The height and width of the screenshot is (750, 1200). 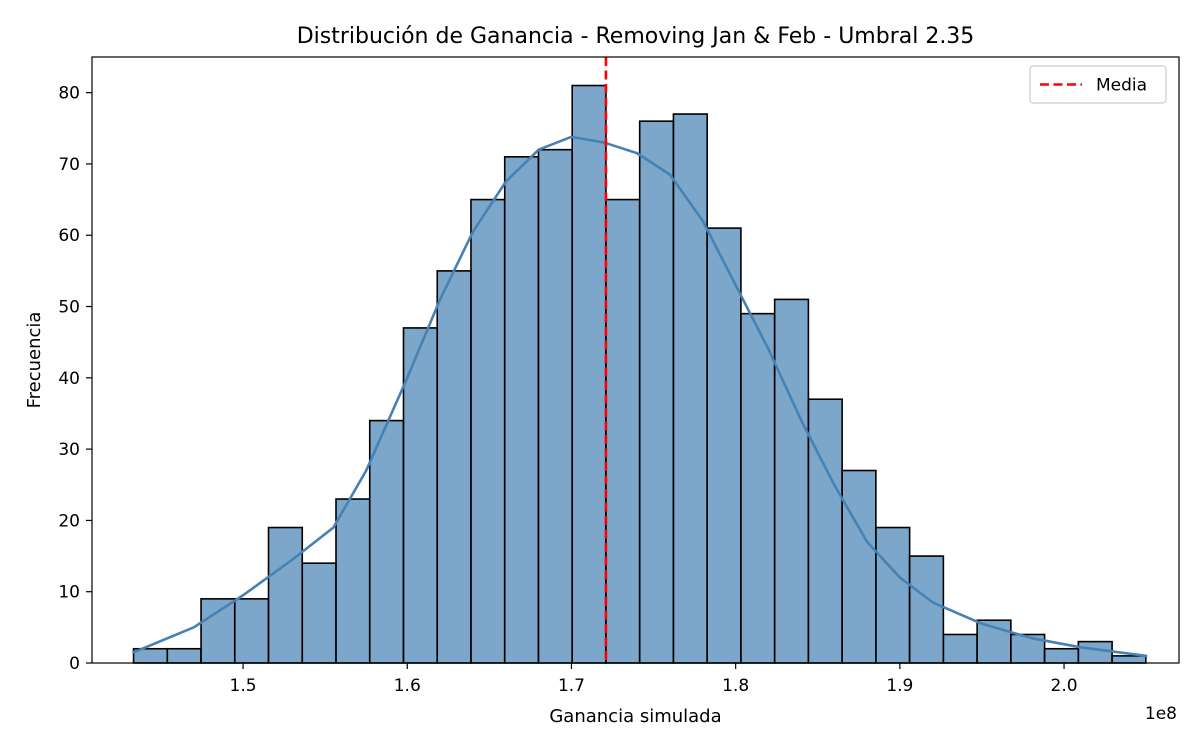 What do you see at coordinates (69, 94) in the screenshot?
I see `y-tick-label: 80` at bounding box center [69, 94].